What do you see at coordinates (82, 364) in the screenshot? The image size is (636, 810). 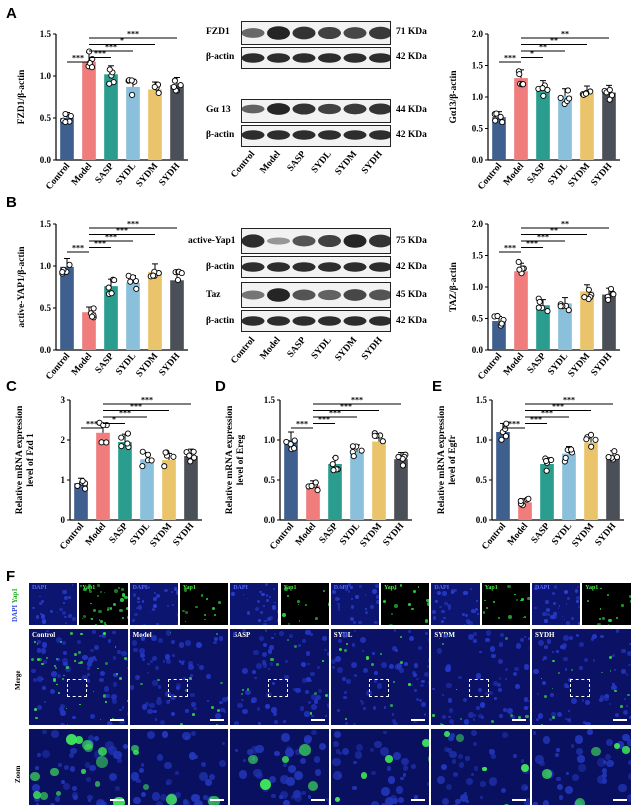 I see `x-tick-label: Model` at bounding box center [82, 364].